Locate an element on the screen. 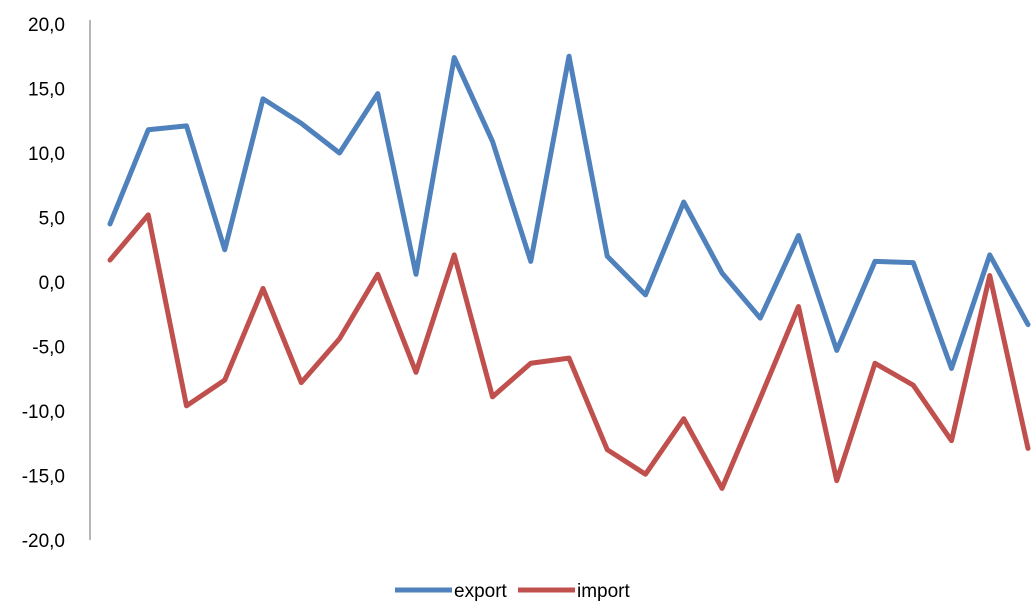  y-tick-label: 10,0 is located at coordinates (46, 154).